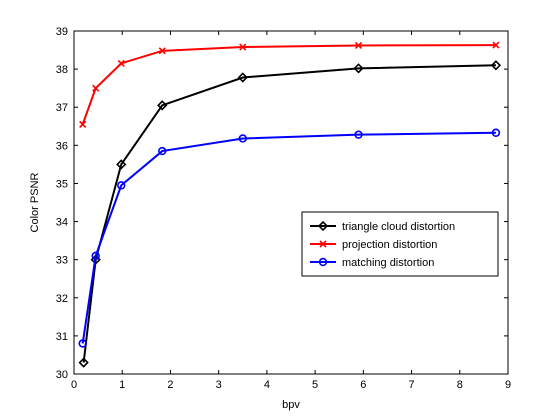 This screenshot has height=420, width=560. Describe the element at coordinates (291, 405) in the screenshot. I see `x-axis-label: bpv` at that location.